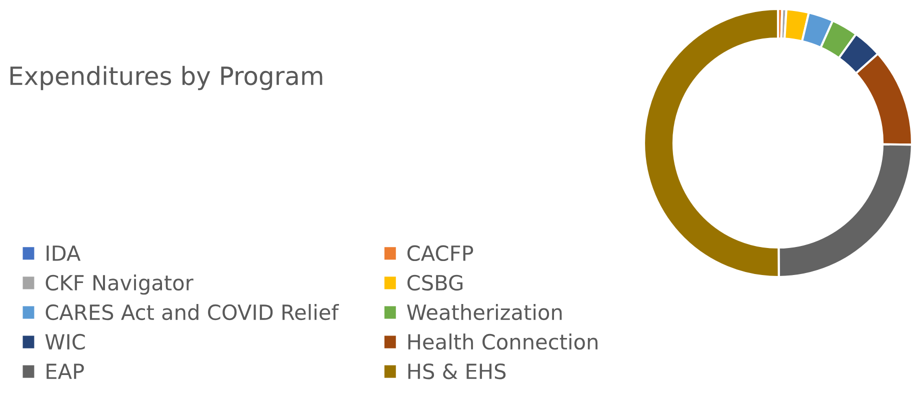 This screenshot has height=402, width=914. Describe the element at coordinates (503, 342) in the screenshot. I see `legend-label: Health Connection` at that location.